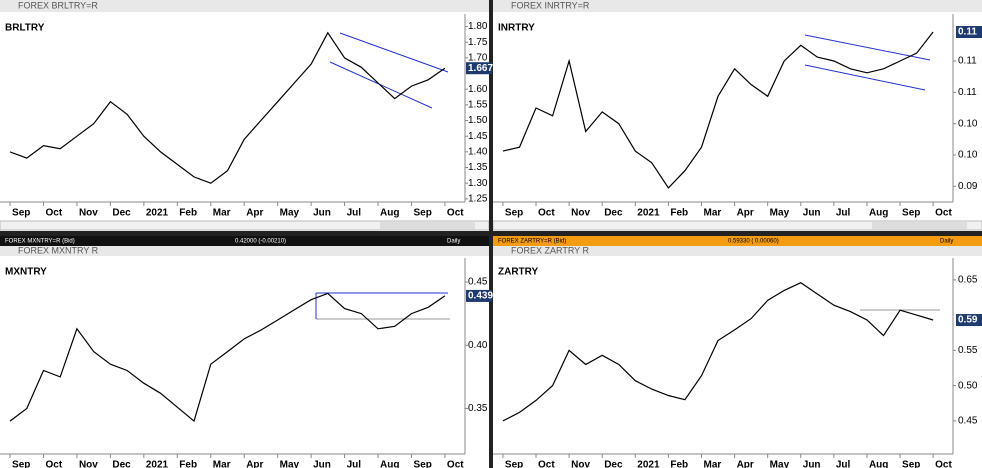 This screenshot has height=468, width=982. I want to click on y-tick-label: 1.60, so click(478, 89).